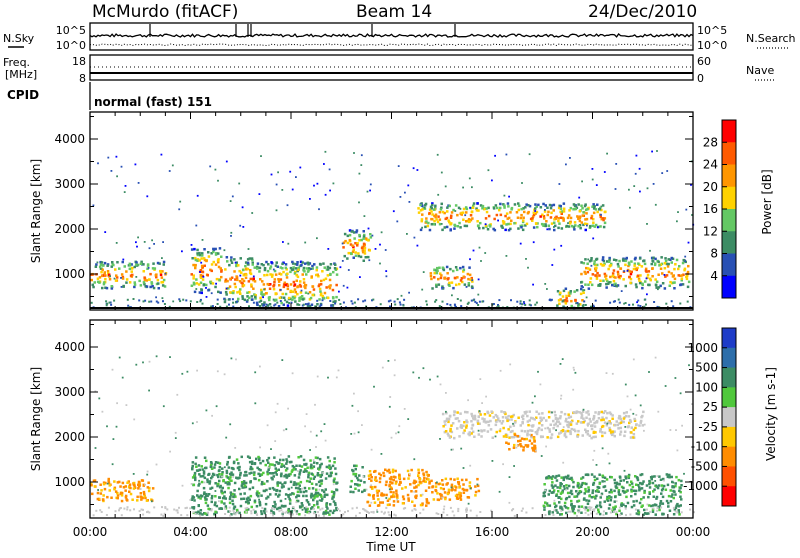  I want to click on velocity-colorbar-frame, so click(729, 417).